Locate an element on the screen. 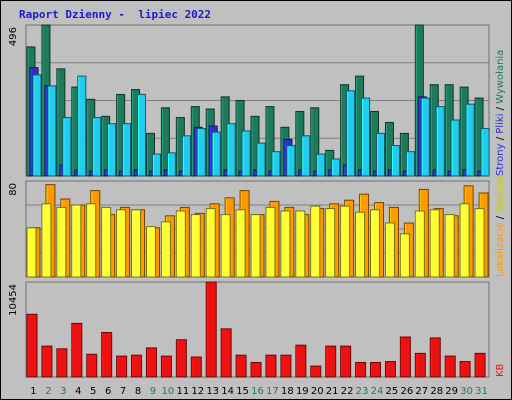  x-tick-label: 11 is located at coordinates (182, 391).